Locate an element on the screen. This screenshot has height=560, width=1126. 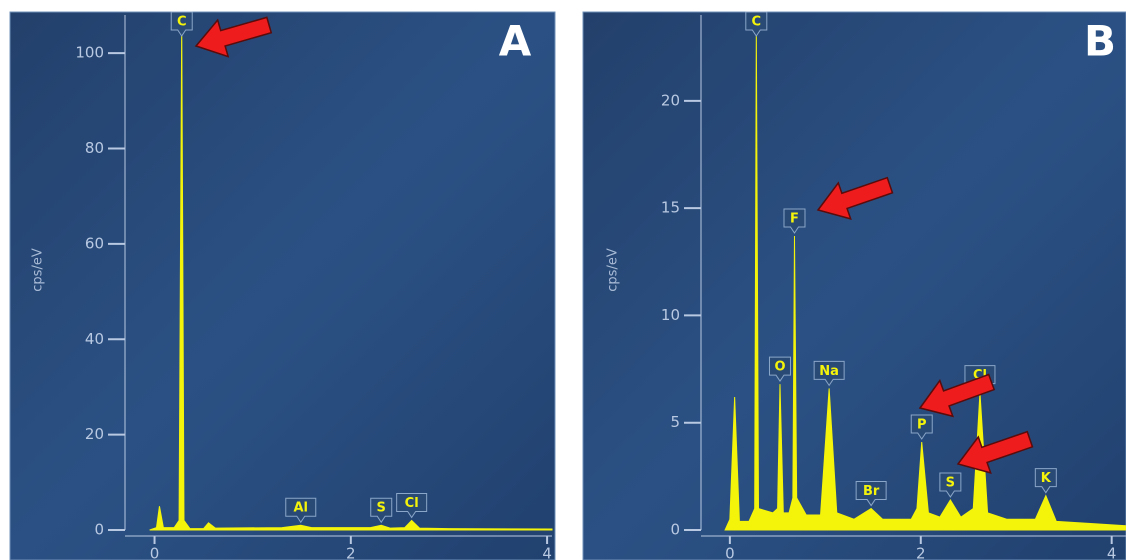
peak-label: K is located at coordinates (1046, 478).